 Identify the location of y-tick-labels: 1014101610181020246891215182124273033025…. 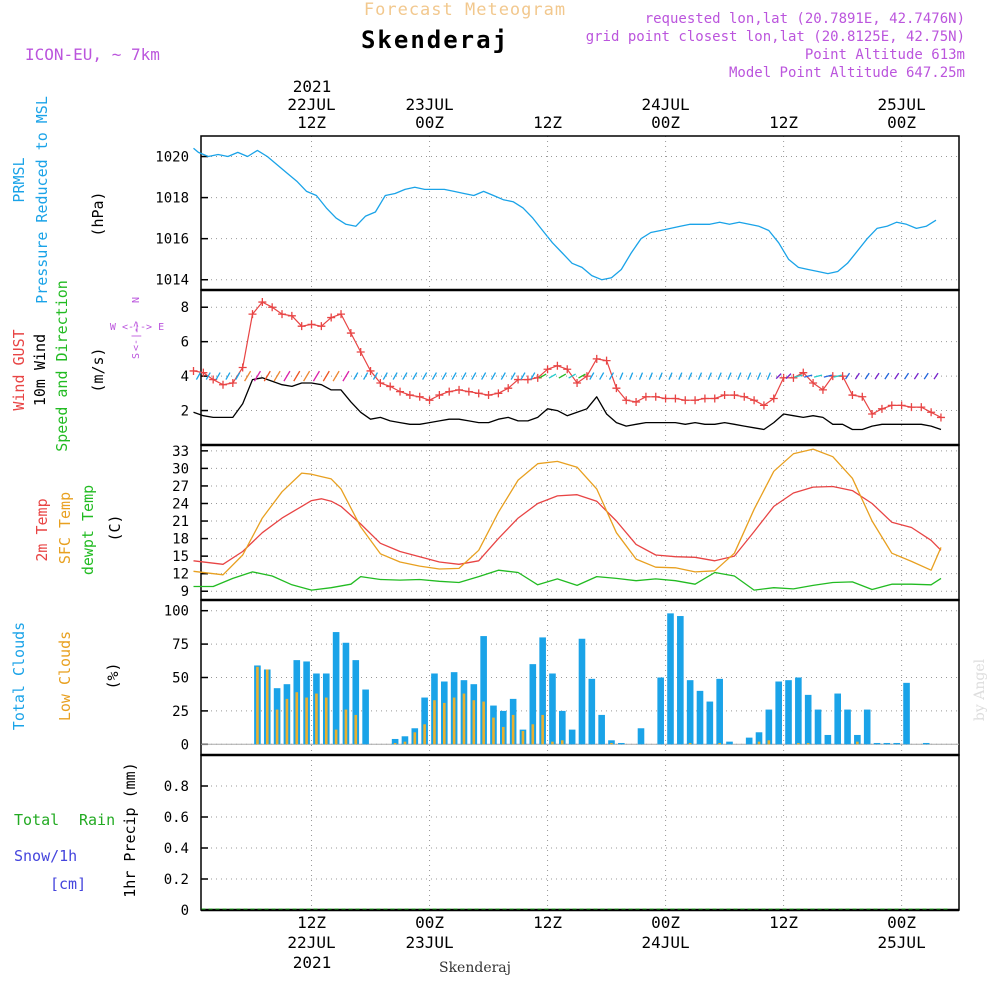
(172, 534).